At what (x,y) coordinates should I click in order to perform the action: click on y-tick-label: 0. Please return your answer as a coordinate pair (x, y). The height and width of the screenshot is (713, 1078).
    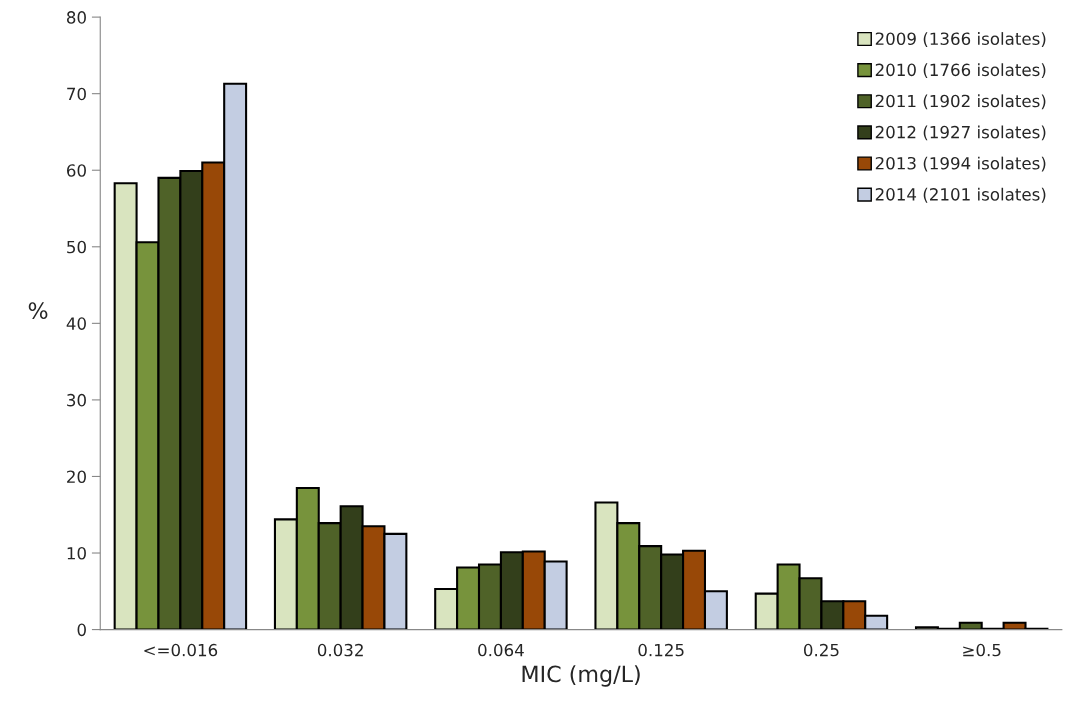
    Looking at the image, I should click on (81, 630).